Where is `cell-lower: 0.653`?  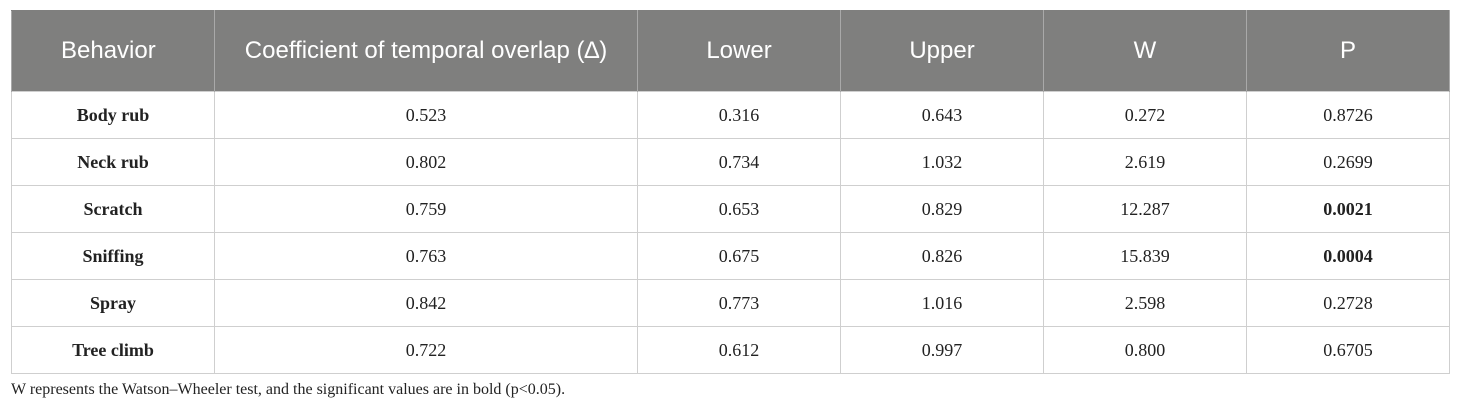 cell-lower: 0.653 is located at coordinates (739, 209).